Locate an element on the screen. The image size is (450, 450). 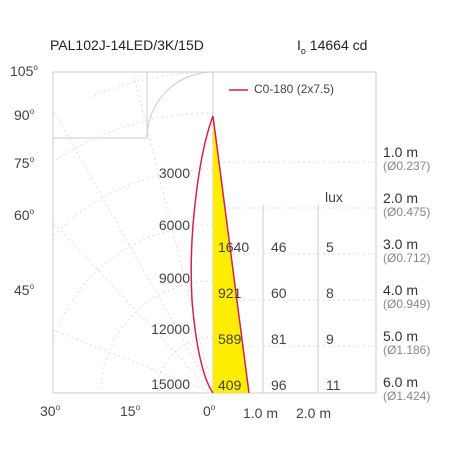
row-3-lux: 589 is located at coordinates (230, 339).